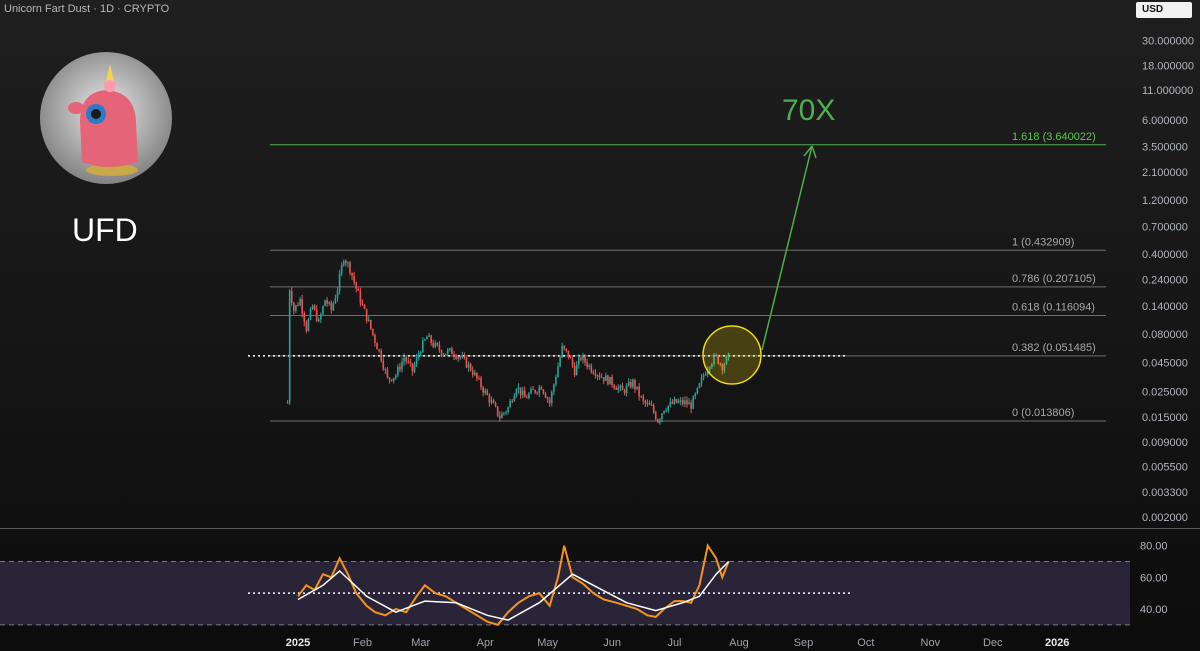 The height and width of the screenshot is (651, 1200). What do you see at coordinates (1165, 418) in the screenshot?
I see `price-tick: 0.015000` at bounding box center [1165, 418].